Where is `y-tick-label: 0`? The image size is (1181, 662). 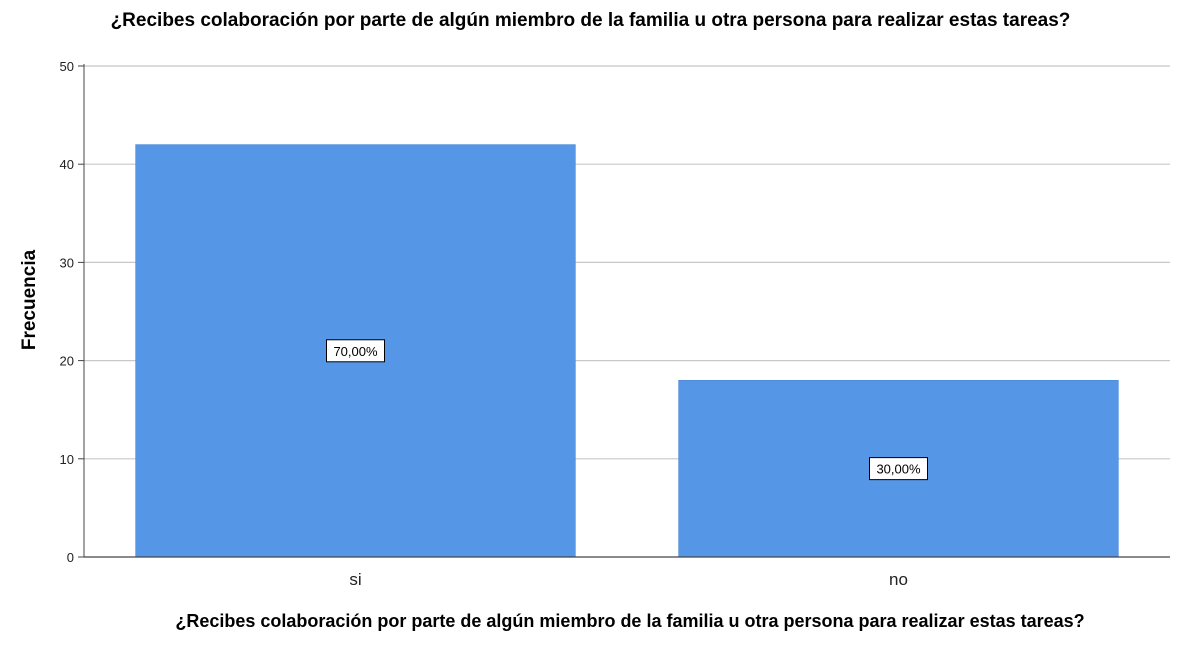
y-tick-label: 0 is located at coordinates (70, 557).